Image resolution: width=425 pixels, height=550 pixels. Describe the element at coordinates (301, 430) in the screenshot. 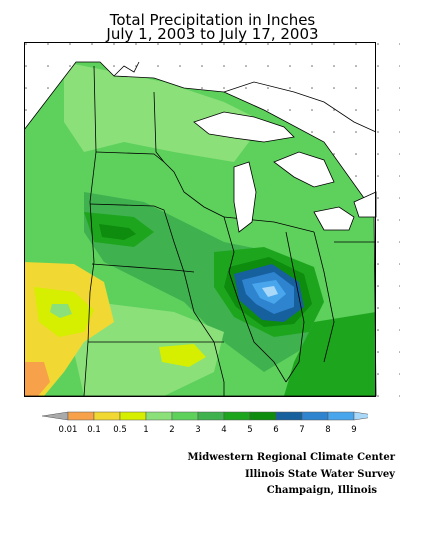

I see `legend-label: 7` at that location.